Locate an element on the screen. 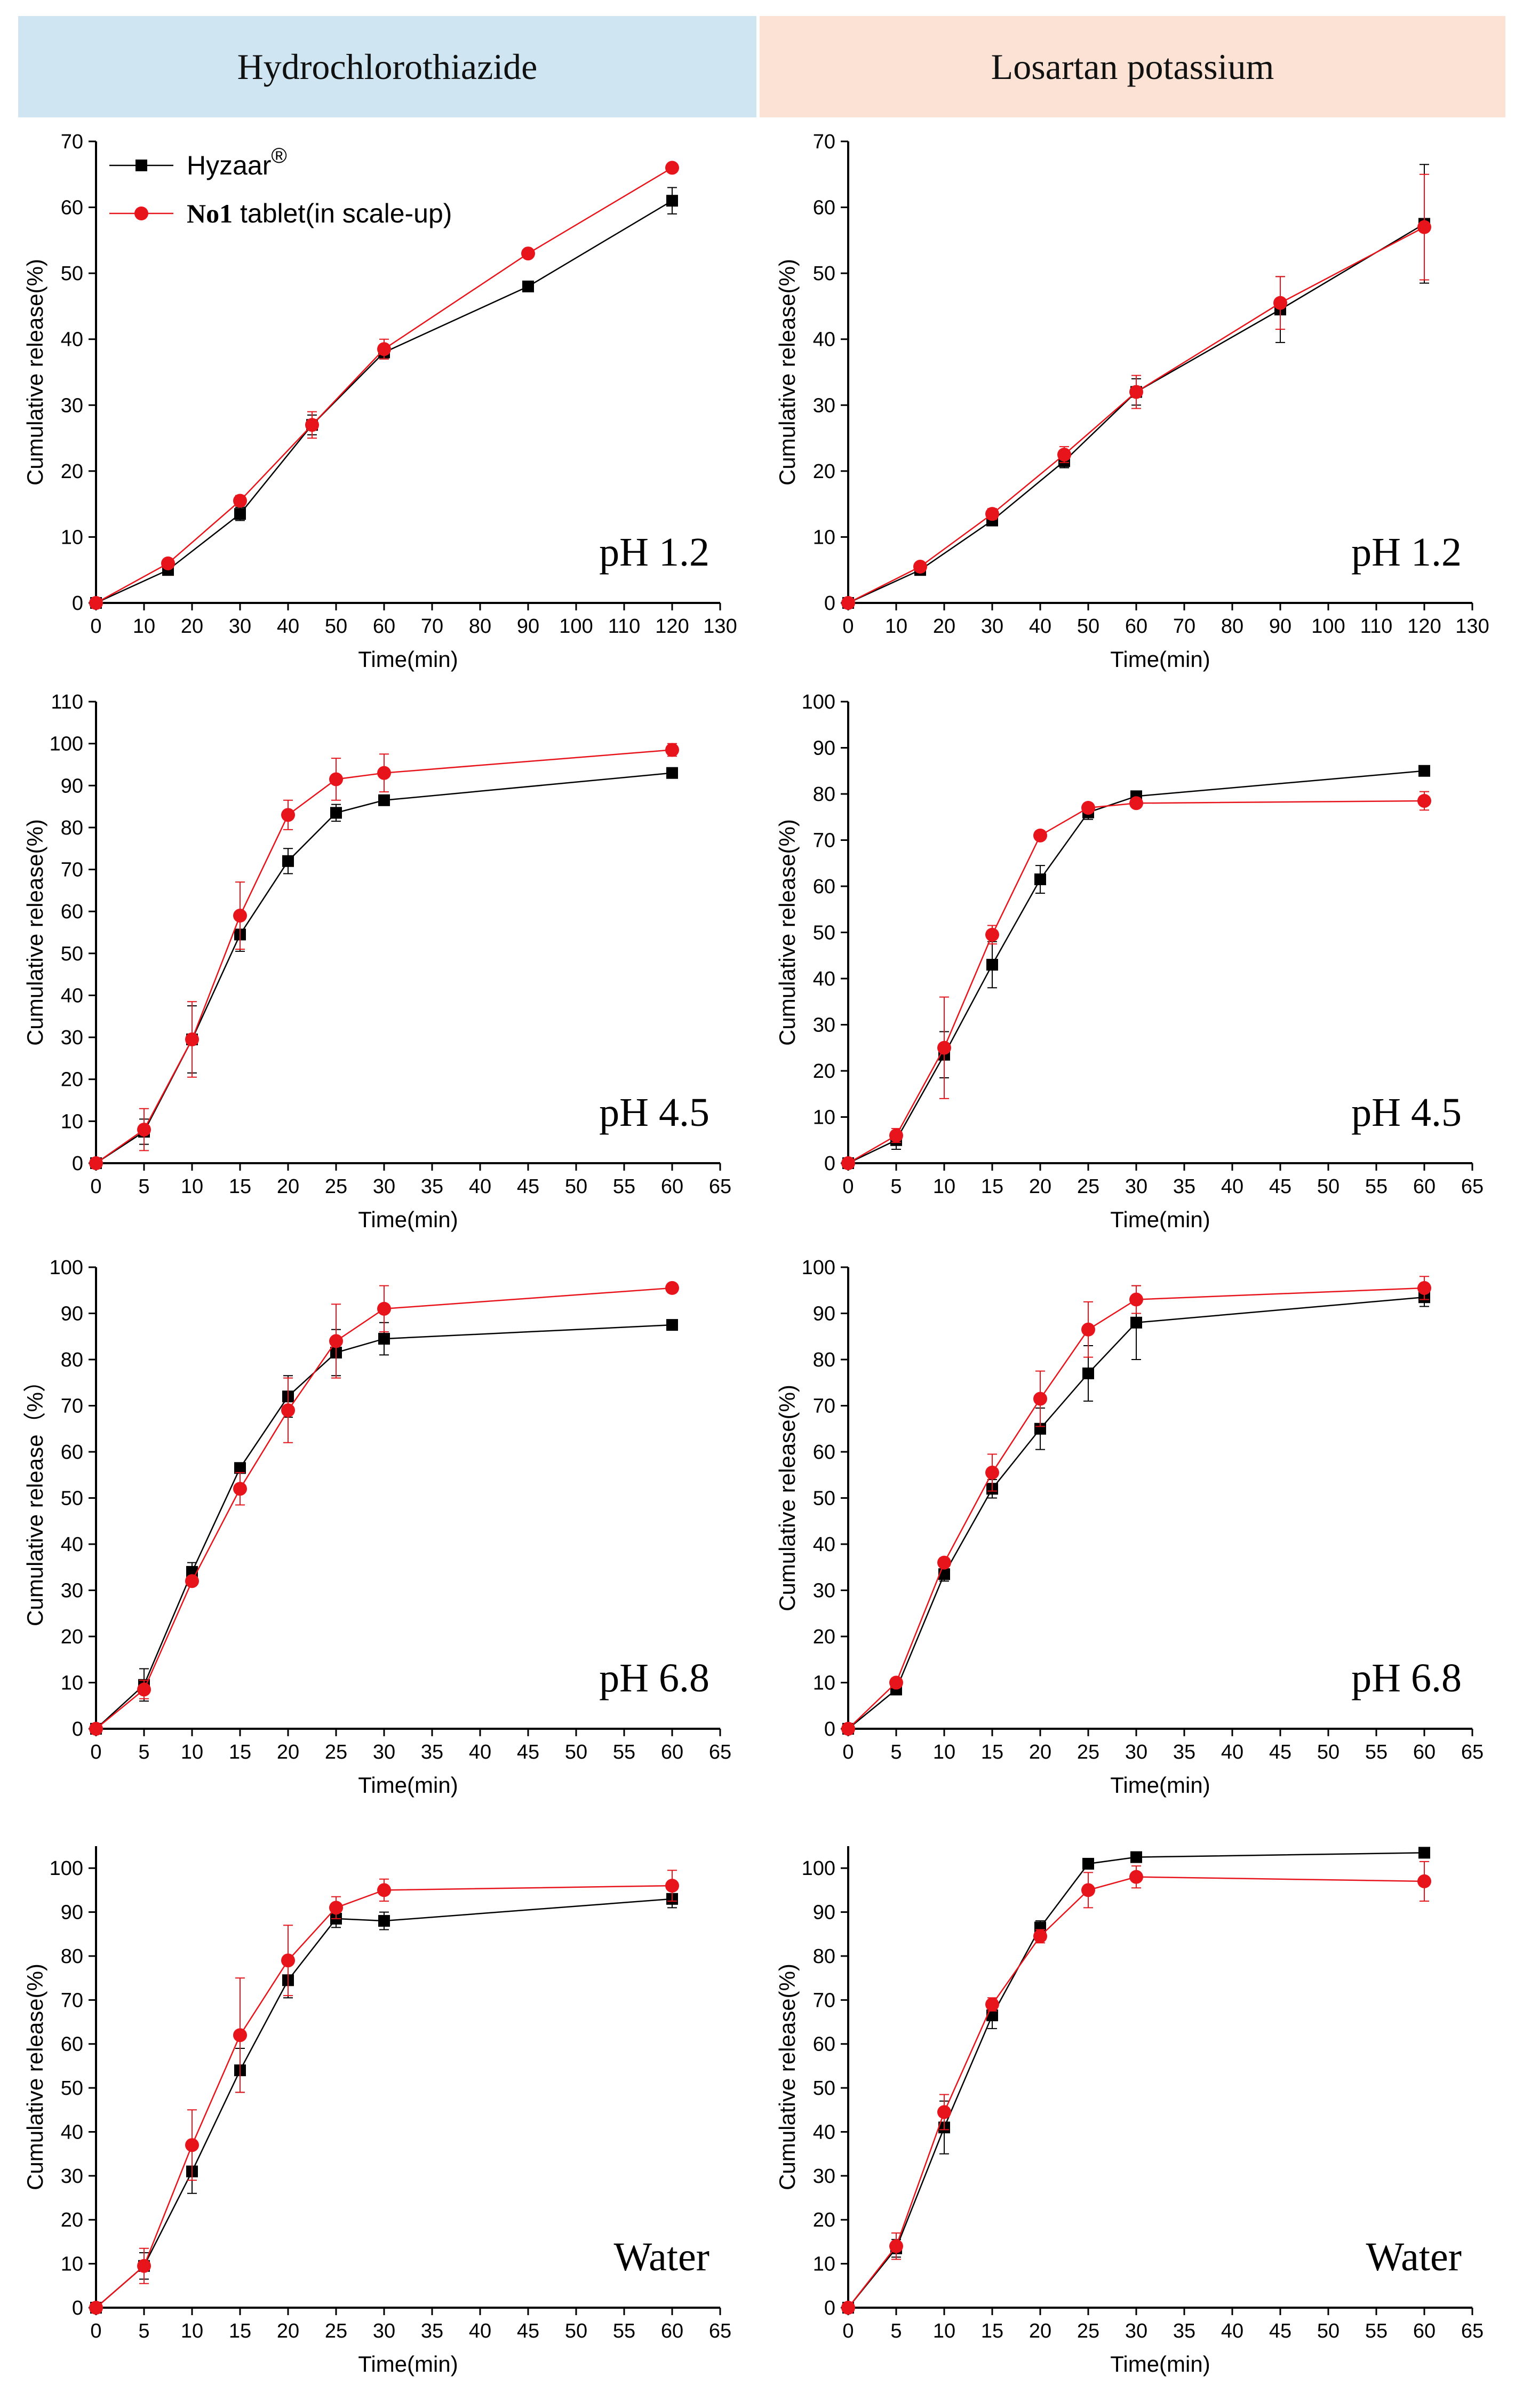 The width and height of the screenshot is (1515, 2408). x-tick-label: 80 is located at coordinates (480, 626).